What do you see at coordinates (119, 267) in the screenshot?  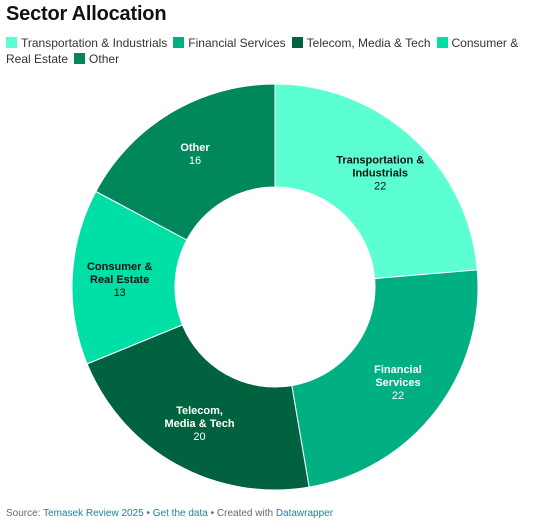 I see `slice-category-label: Consumer &` at bounding box center [119, 267].